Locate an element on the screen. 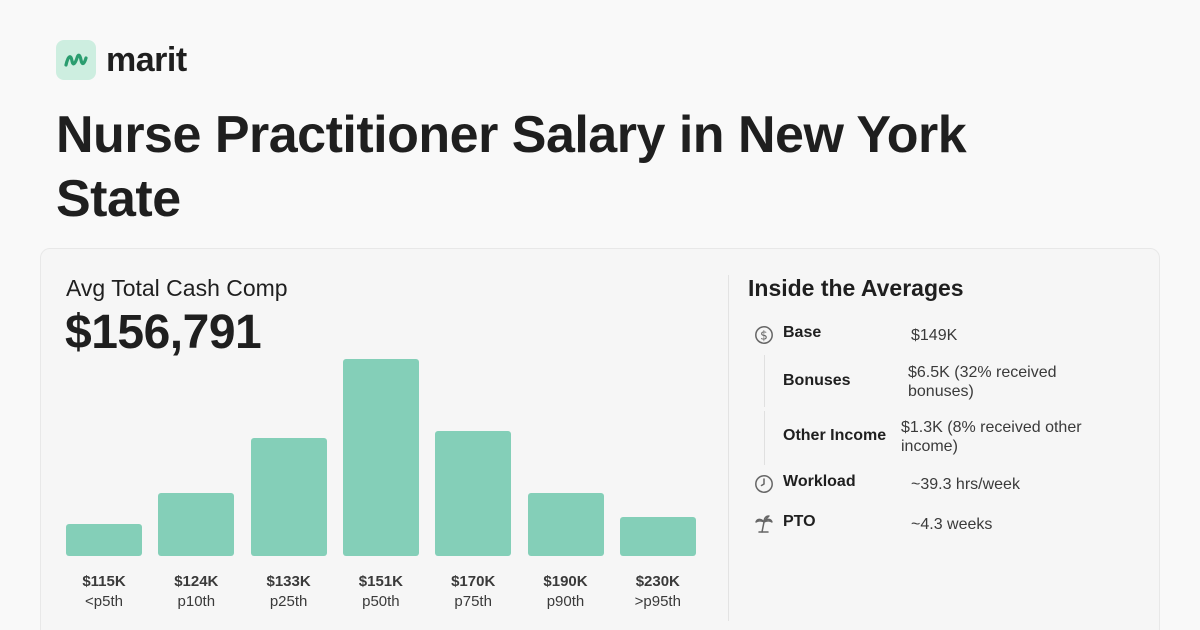  row-value: $149K is located at coordinates (934, 335).